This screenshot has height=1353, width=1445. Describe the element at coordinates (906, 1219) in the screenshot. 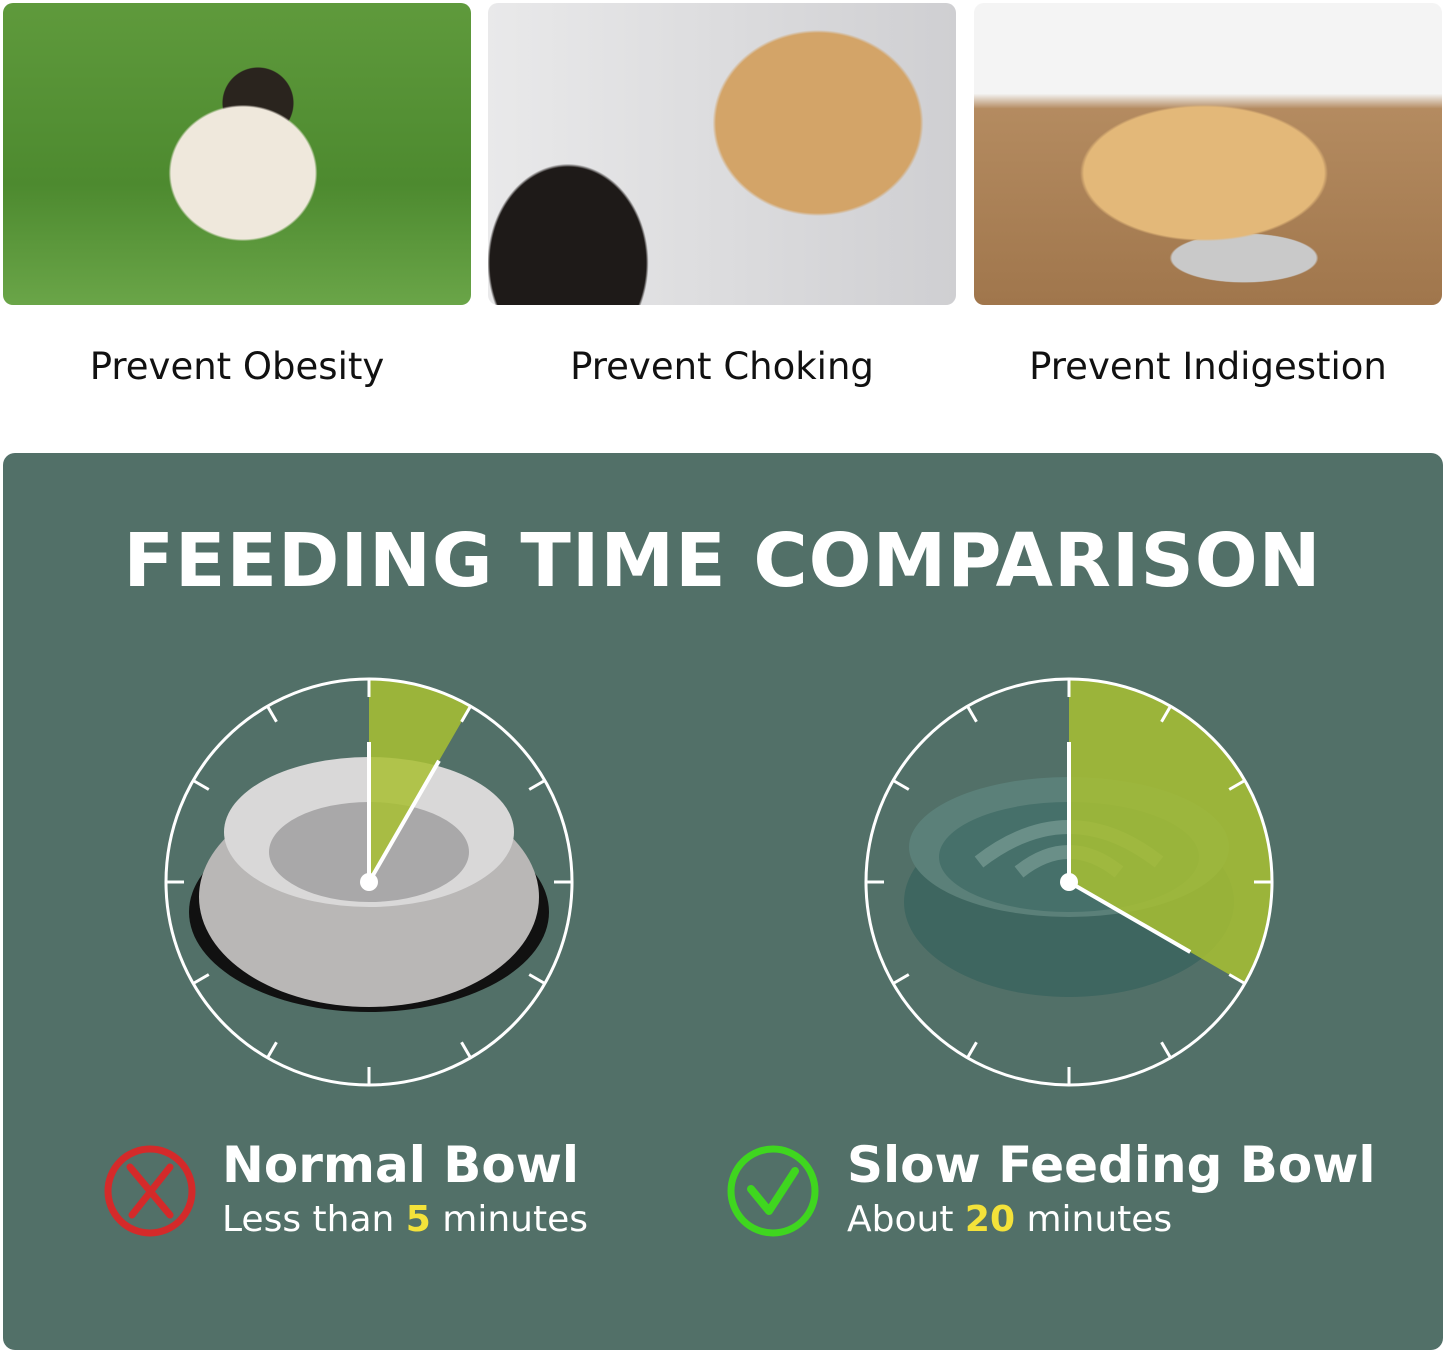

I see `time-prefix: About` at that location.